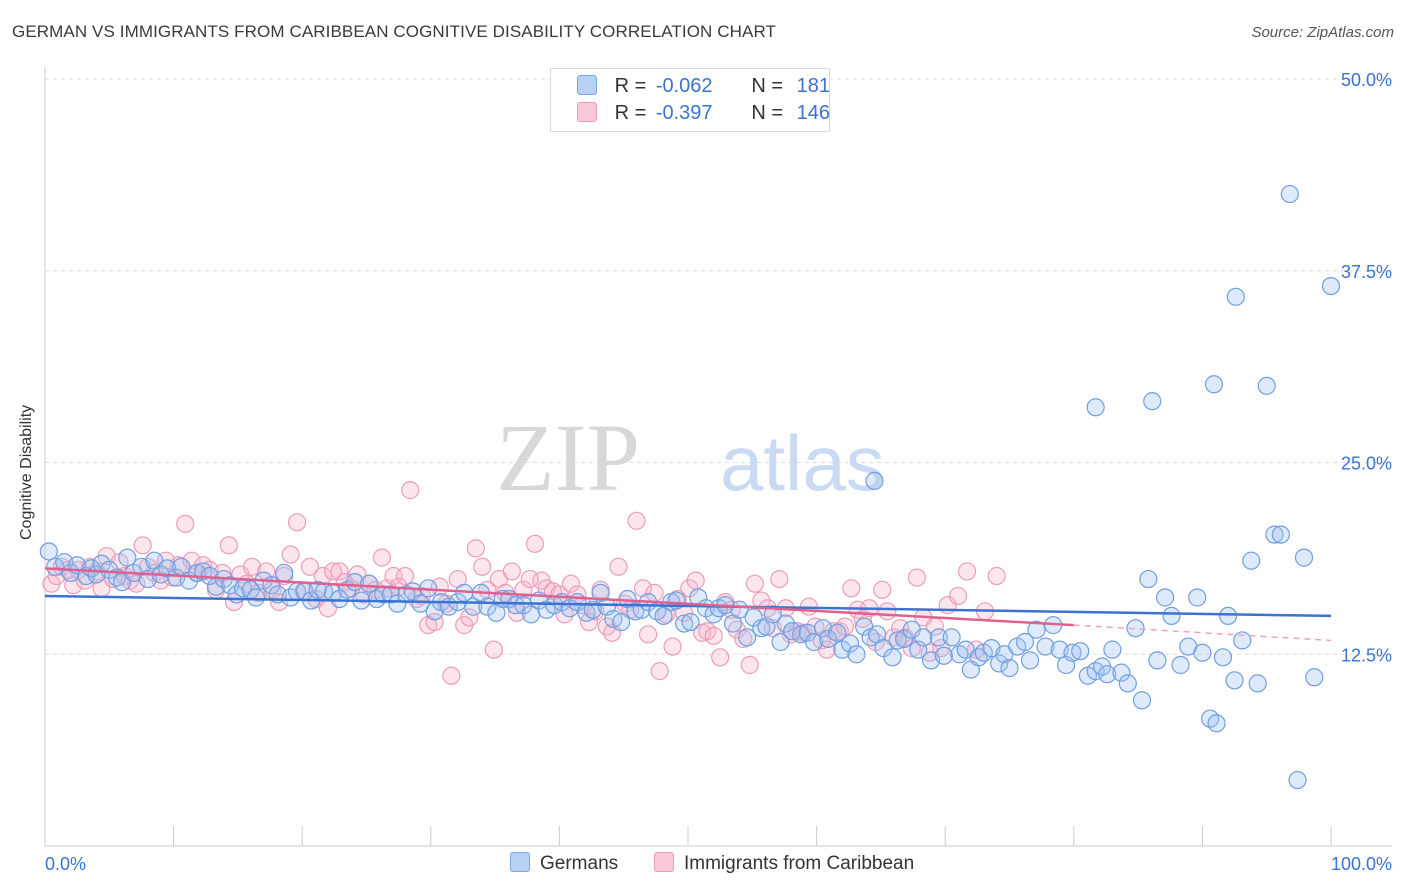 This screenshot has width=1406, height=892. Describe the element at coordinates (703, 87) in the screenshot. I see `legend-row-germans: R = -0.062 N = 181` at that location.